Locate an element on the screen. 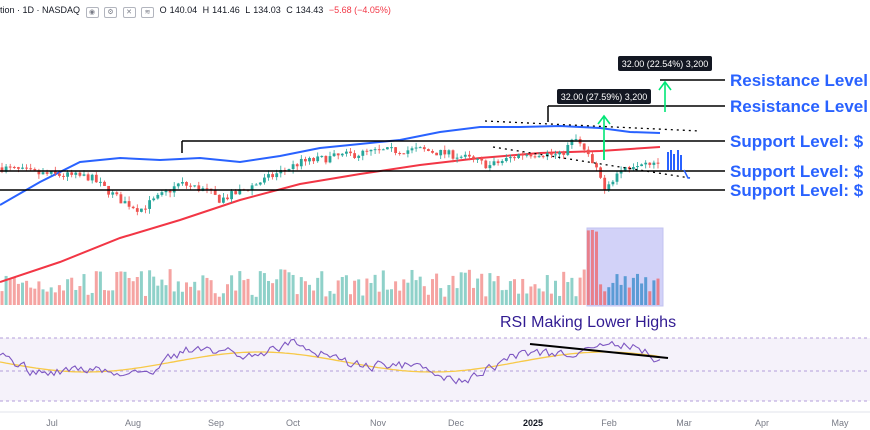 The height and width of the screenshot is (430, 870). gear-icon: ⚙ is located at coordinates (111, 12).